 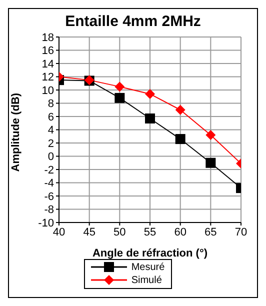 What do you see at coordinates (146, 280) in the screenshot?
I see `legend-label: Simulé` at bounding box center [146, 280].